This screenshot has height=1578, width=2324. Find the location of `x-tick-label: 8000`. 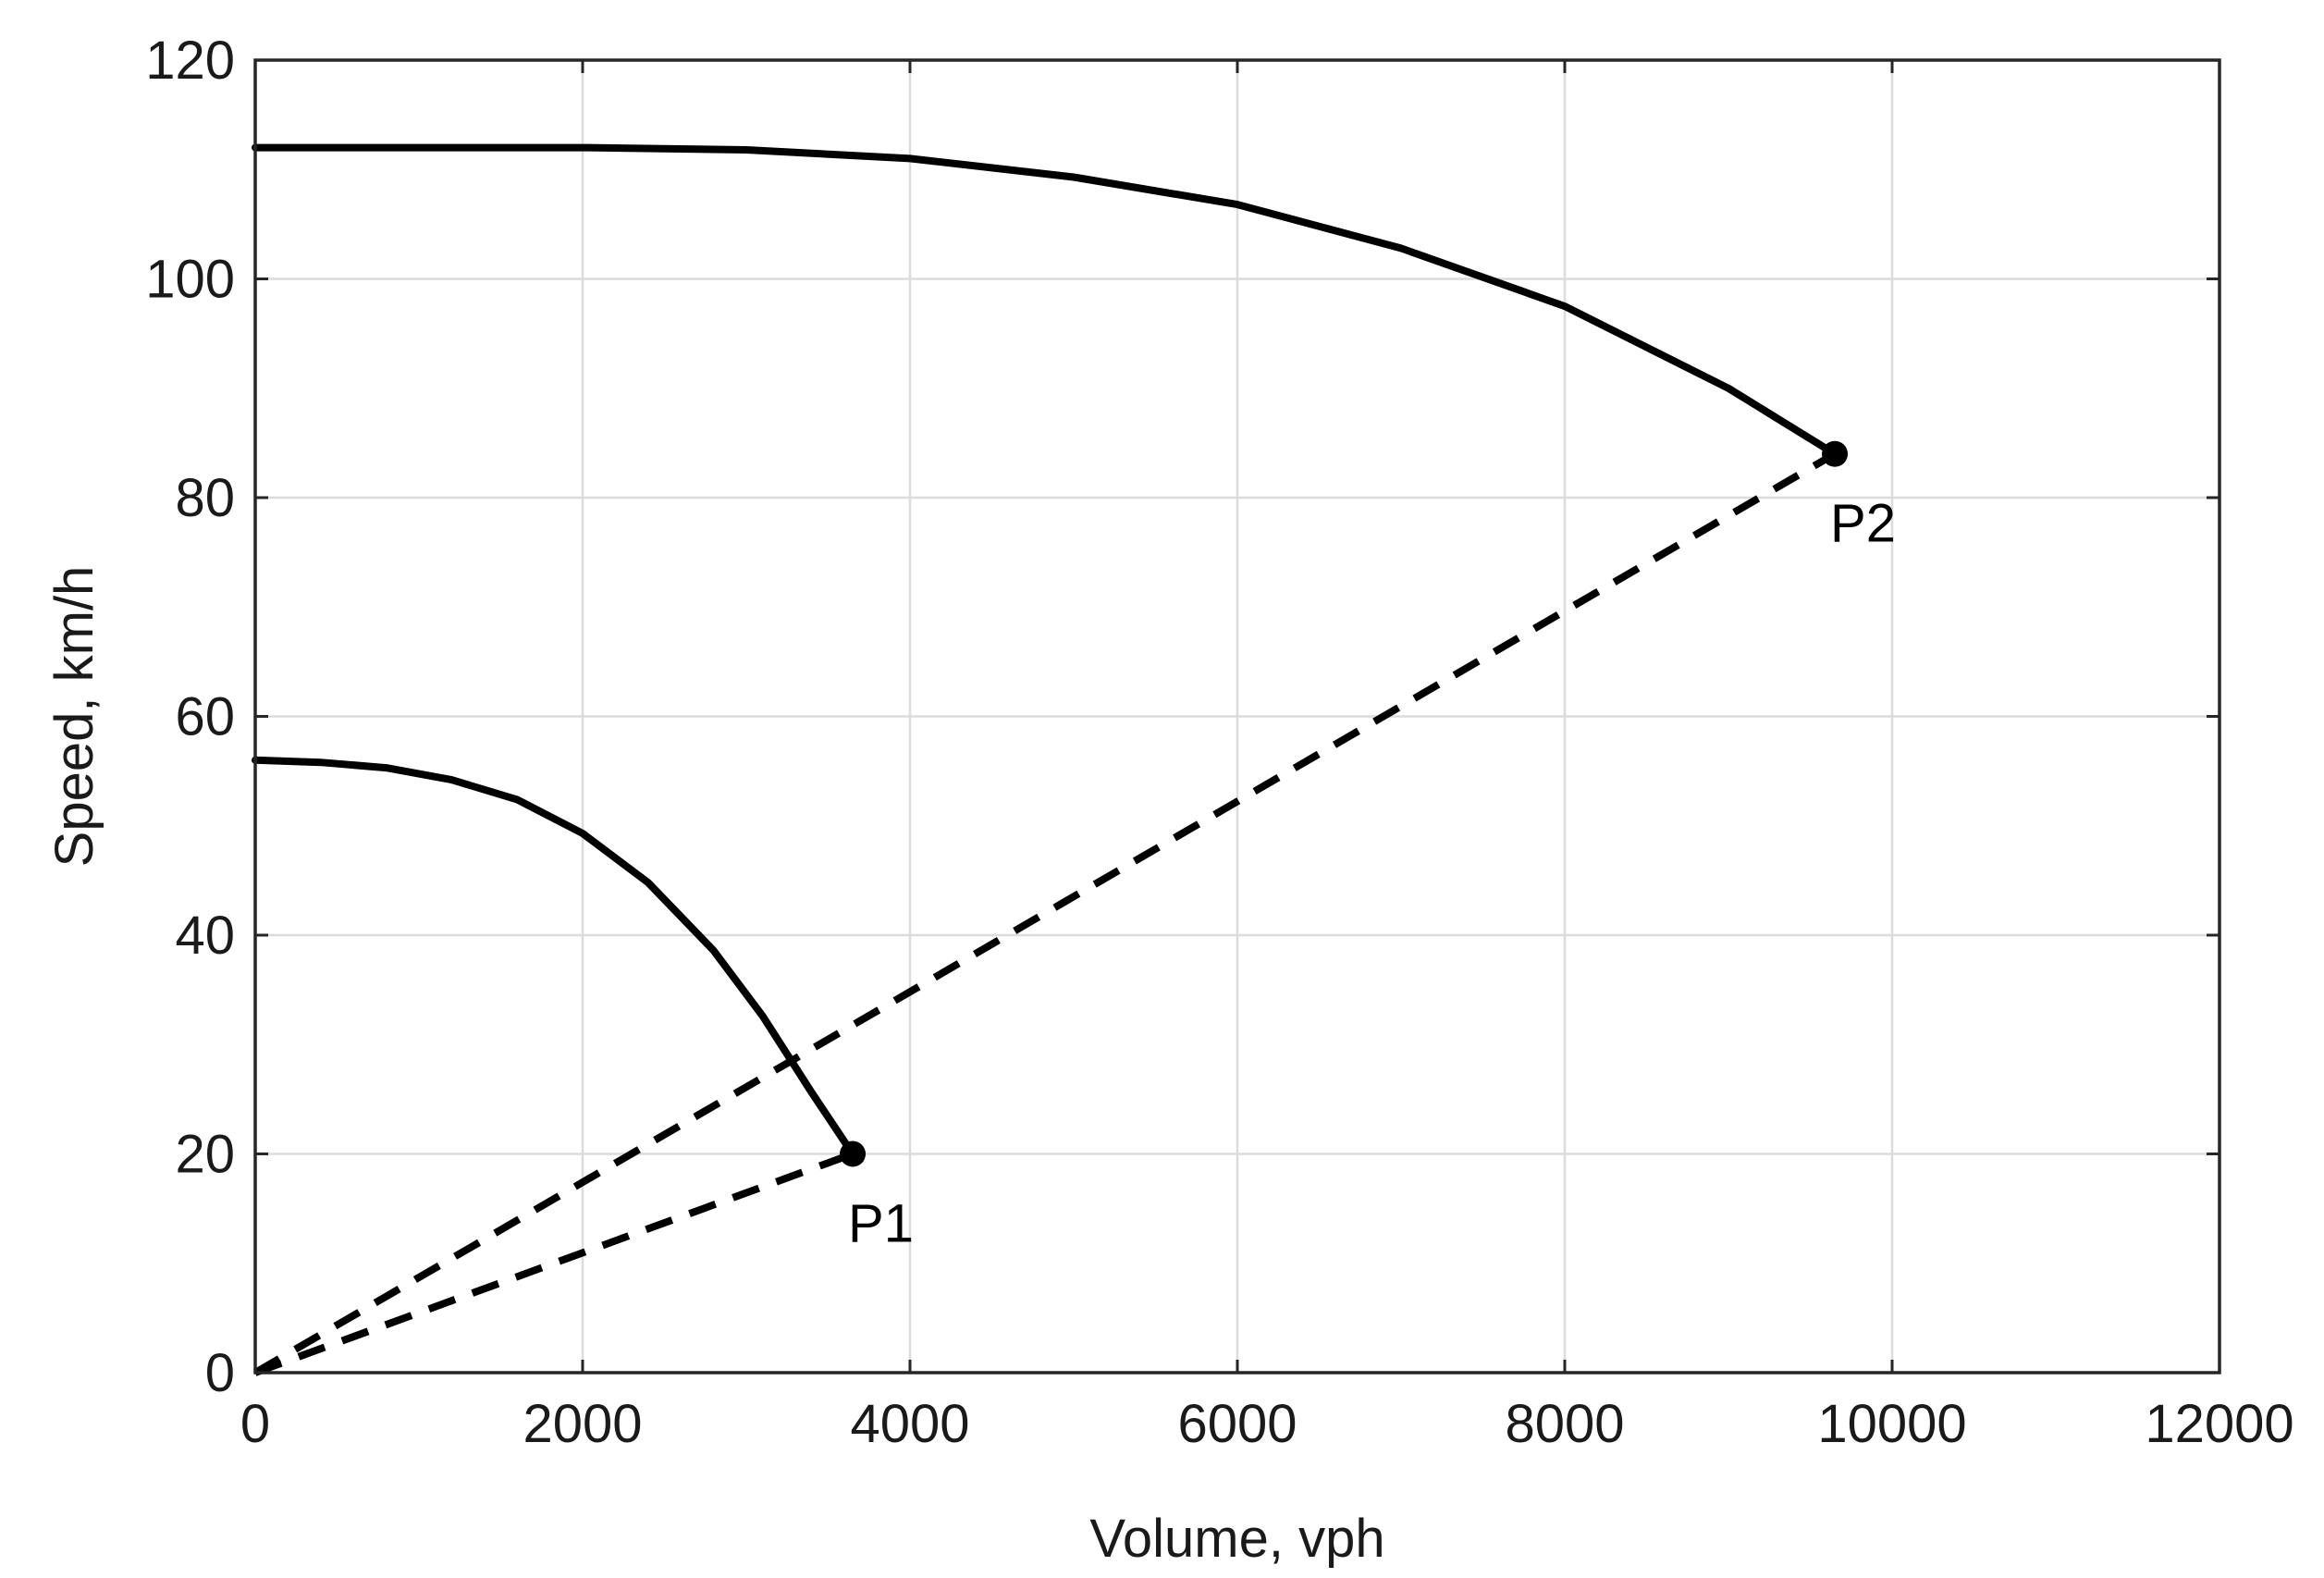

x-tick-label: 8000 is located at coordinates (1564, 1424).